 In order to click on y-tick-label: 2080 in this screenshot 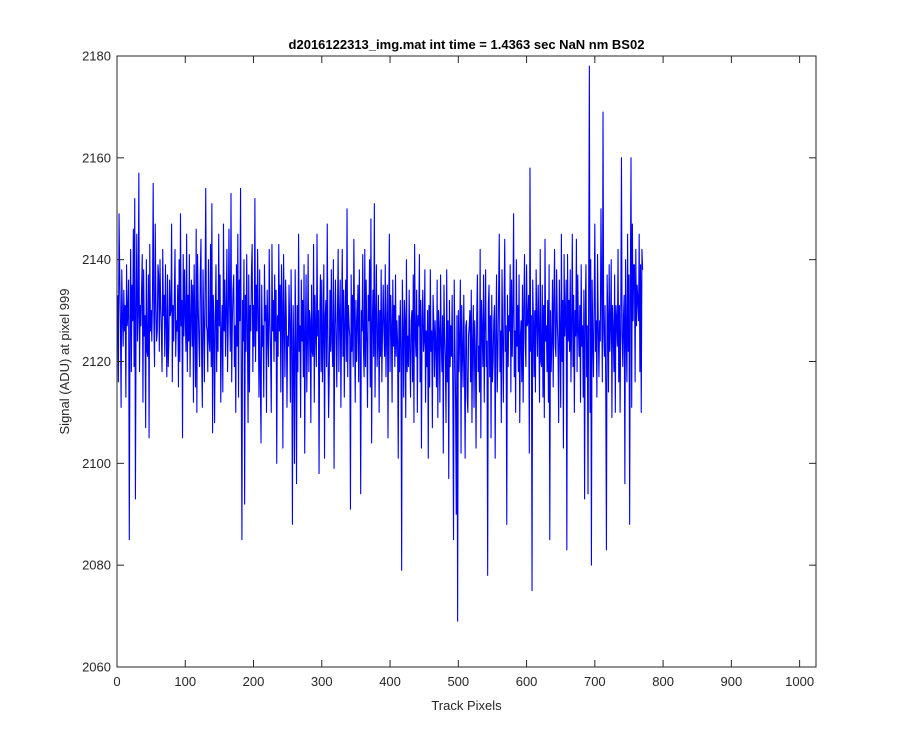, I will do `click(96, 565)`.